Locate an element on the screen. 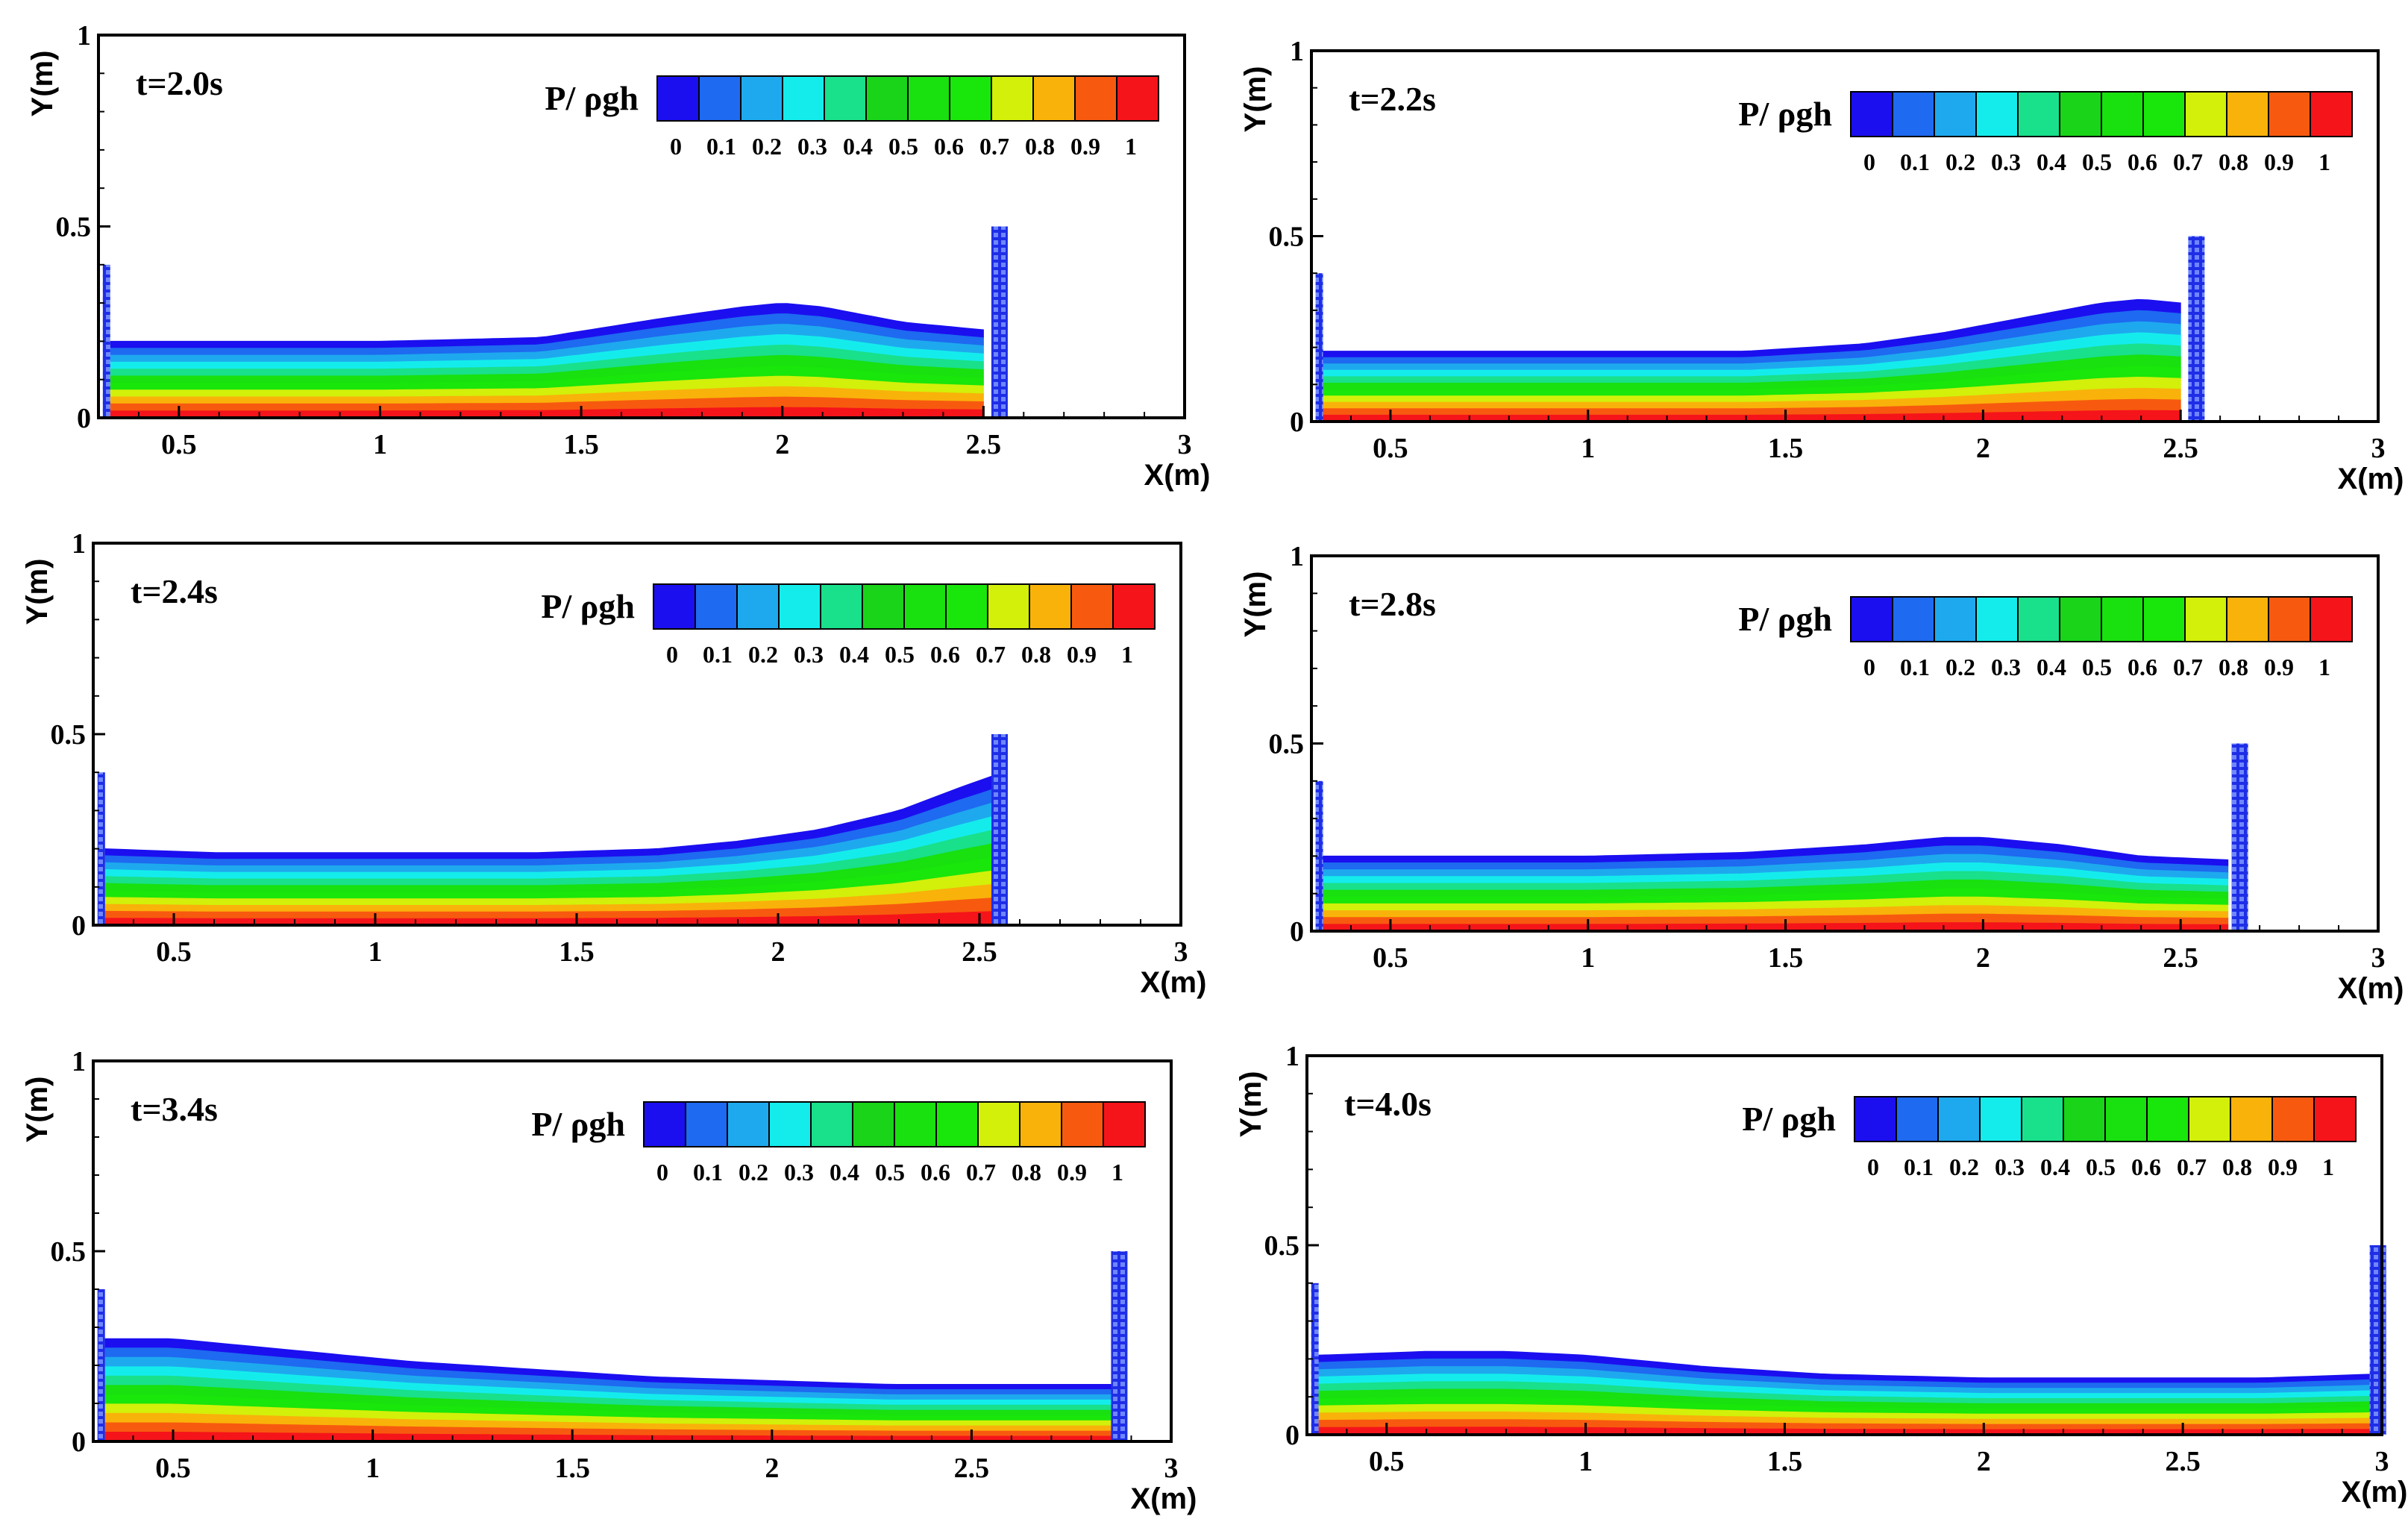  x-tick-label: 1 is located at coordinates (373, 1468).